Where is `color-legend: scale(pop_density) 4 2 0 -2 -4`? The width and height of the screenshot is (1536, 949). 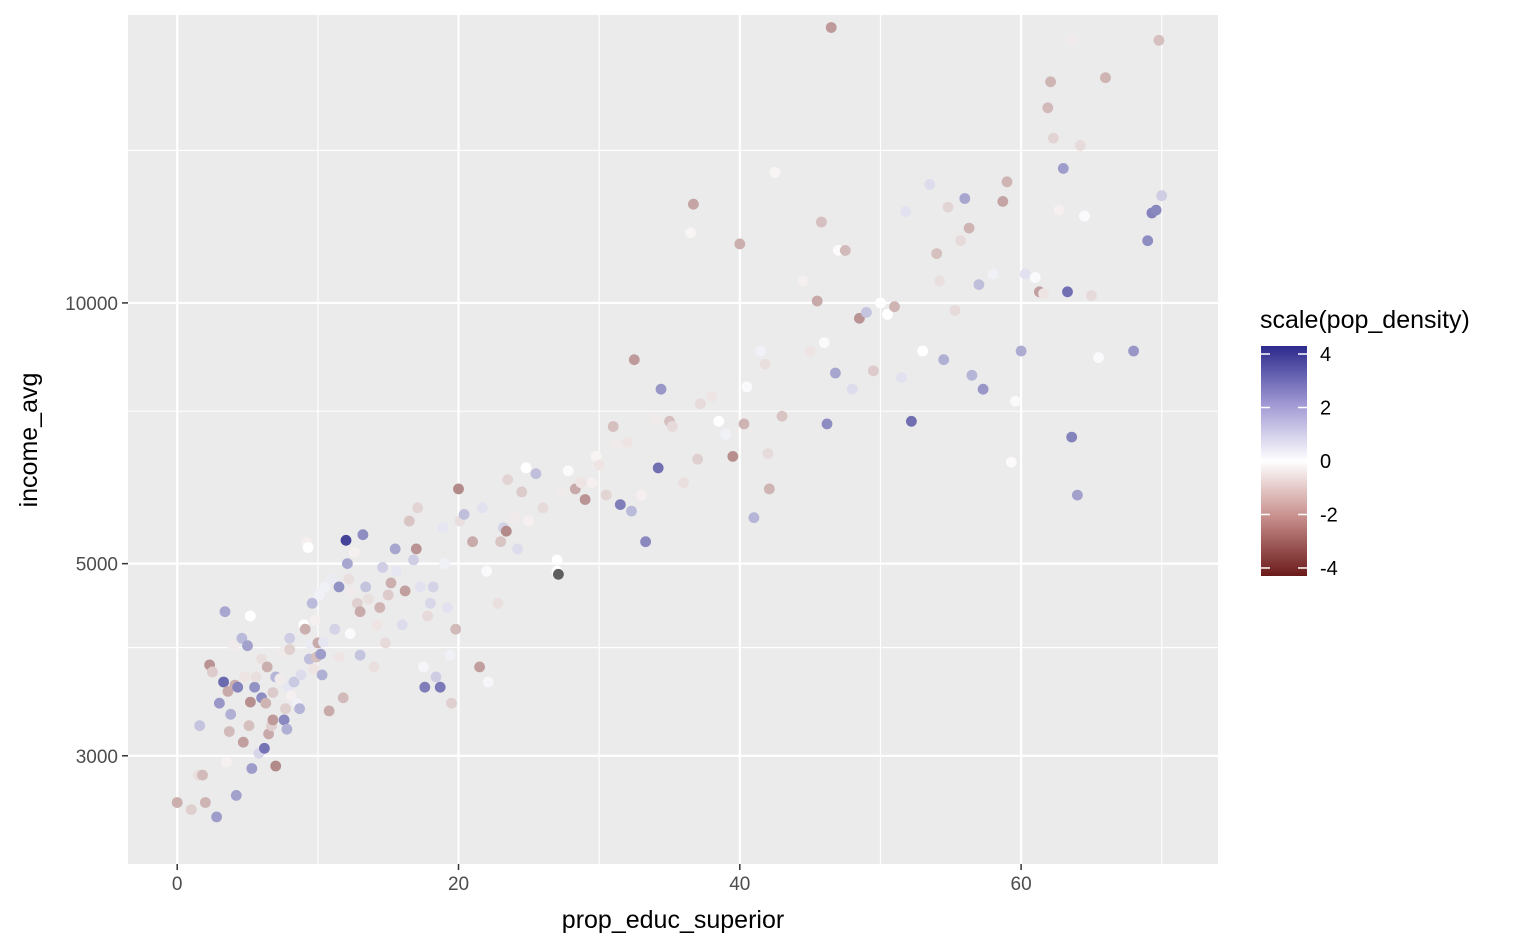 color-legend: scale(pop_density) 4 2 0 -2 -4 is located at coordinates (1365, 443).